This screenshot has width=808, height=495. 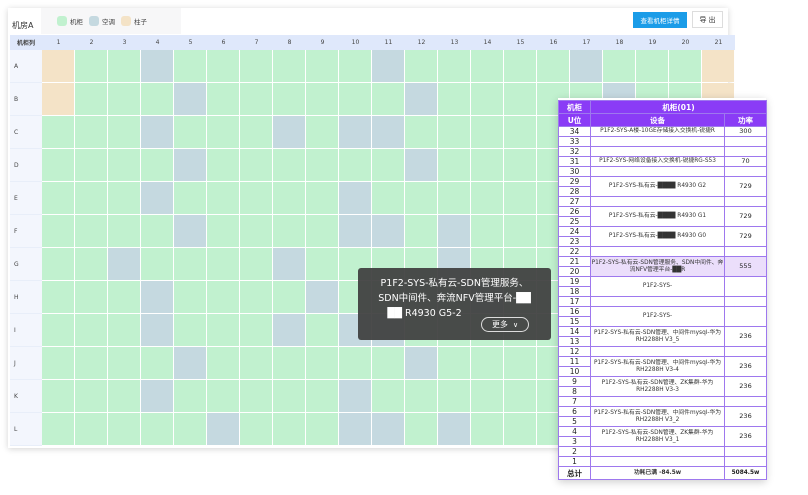 I want to click on device-name: P1F2-SYS-私有云-████ R4930 G2, so click(x=657, y=186).